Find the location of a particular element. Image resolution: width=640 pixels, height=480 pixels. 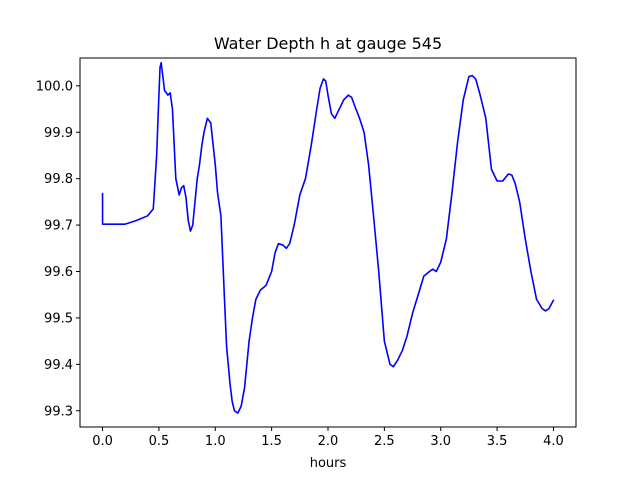

x-tick-label: 0.0 is located at coordinates (102, 441).